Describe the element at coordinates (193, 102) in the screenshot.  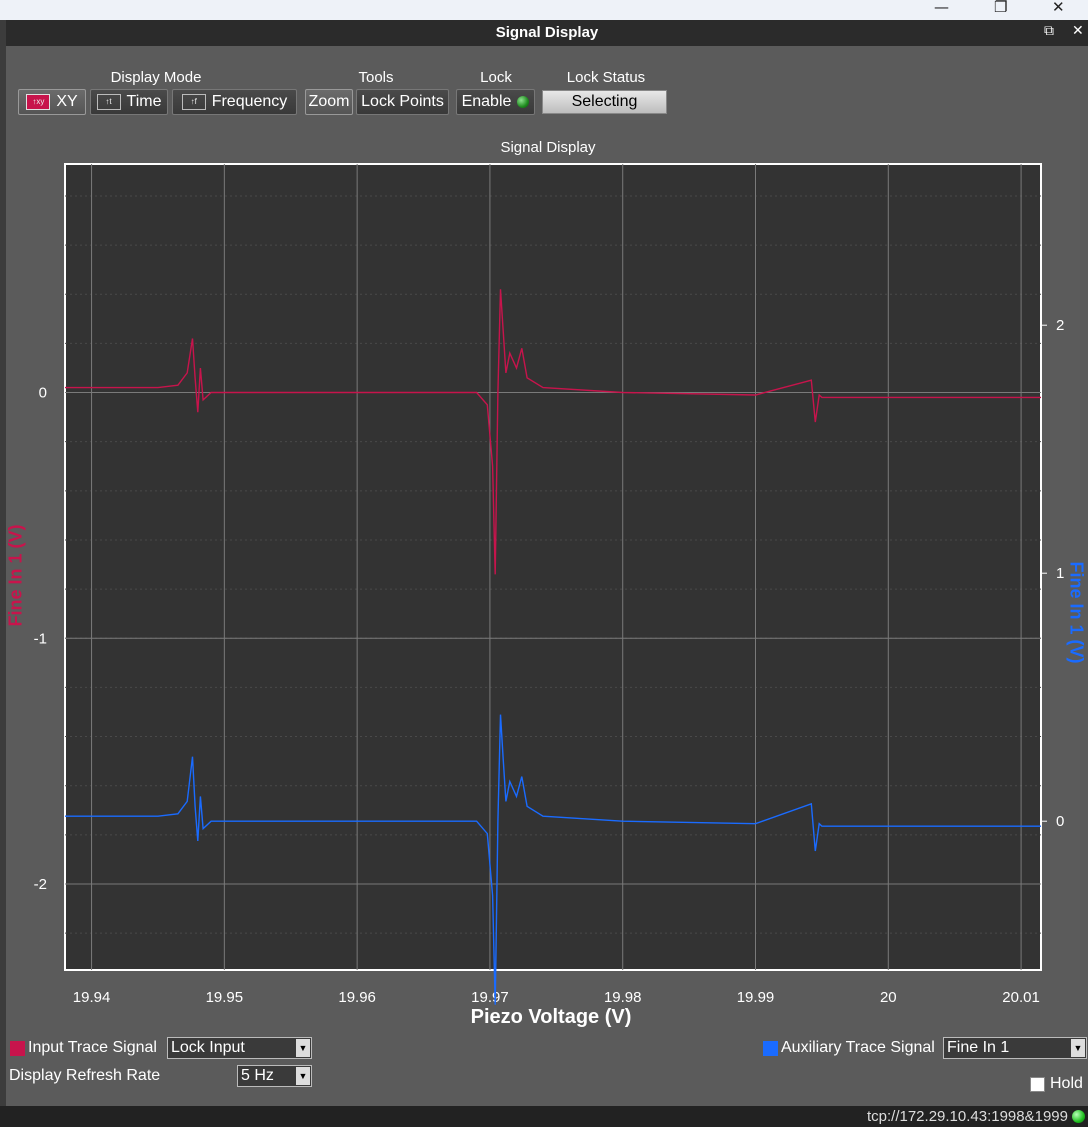
I see `frequency-plot-icon: ↑f` at that location.